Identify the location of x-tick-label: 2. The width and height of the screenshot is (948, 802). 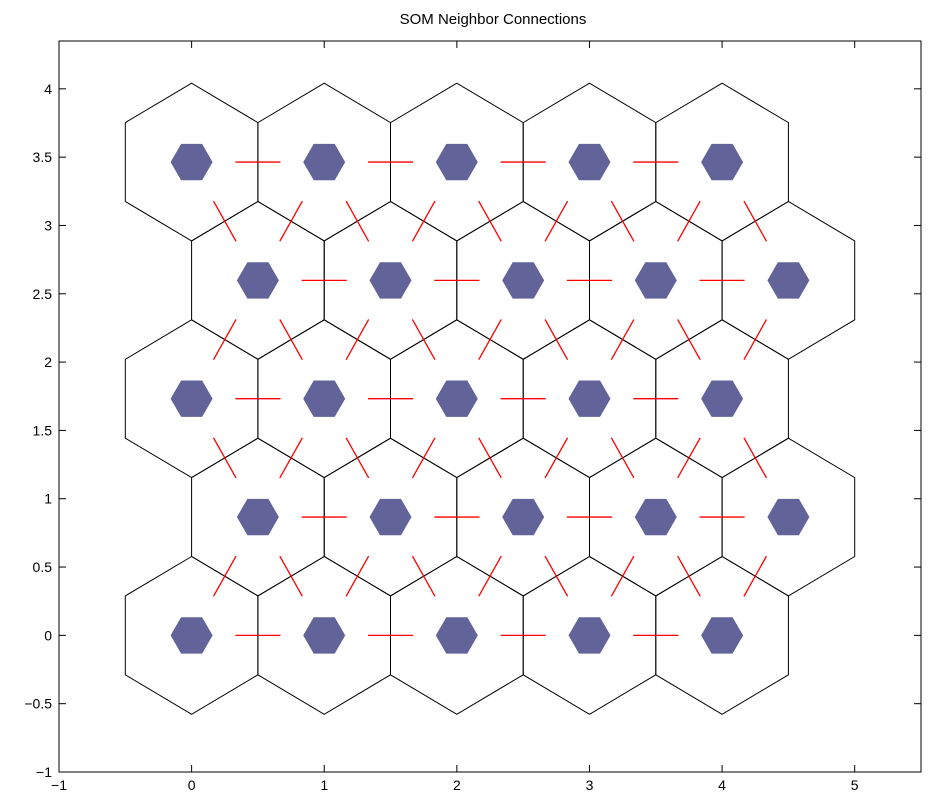
(457, 785).